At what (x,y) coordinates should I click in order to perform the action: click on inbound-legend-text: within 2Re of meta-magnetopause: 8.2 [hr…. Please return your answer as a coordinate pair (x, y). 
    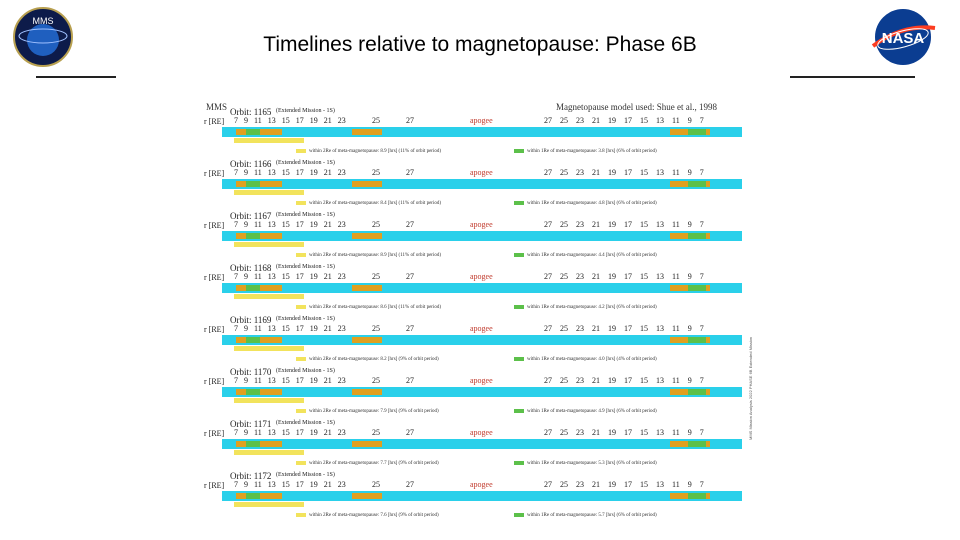
    Looking at the image, I should click on (374, 360).